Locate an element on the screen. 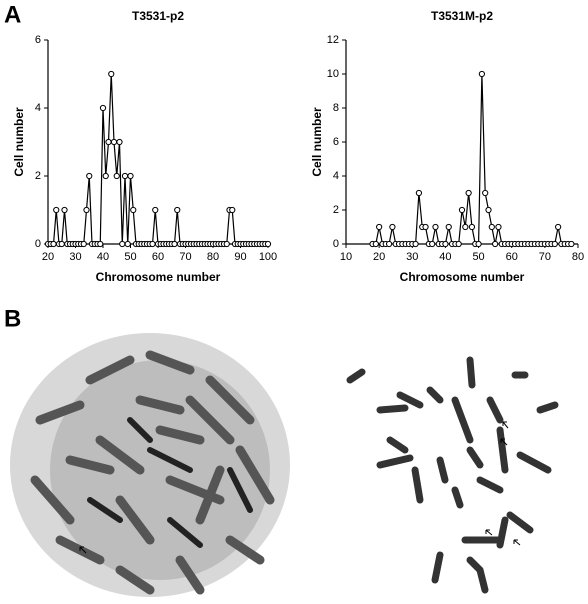 The image size is (588, 604). y-tick-label: 12 is located at coordinates (333, 40).